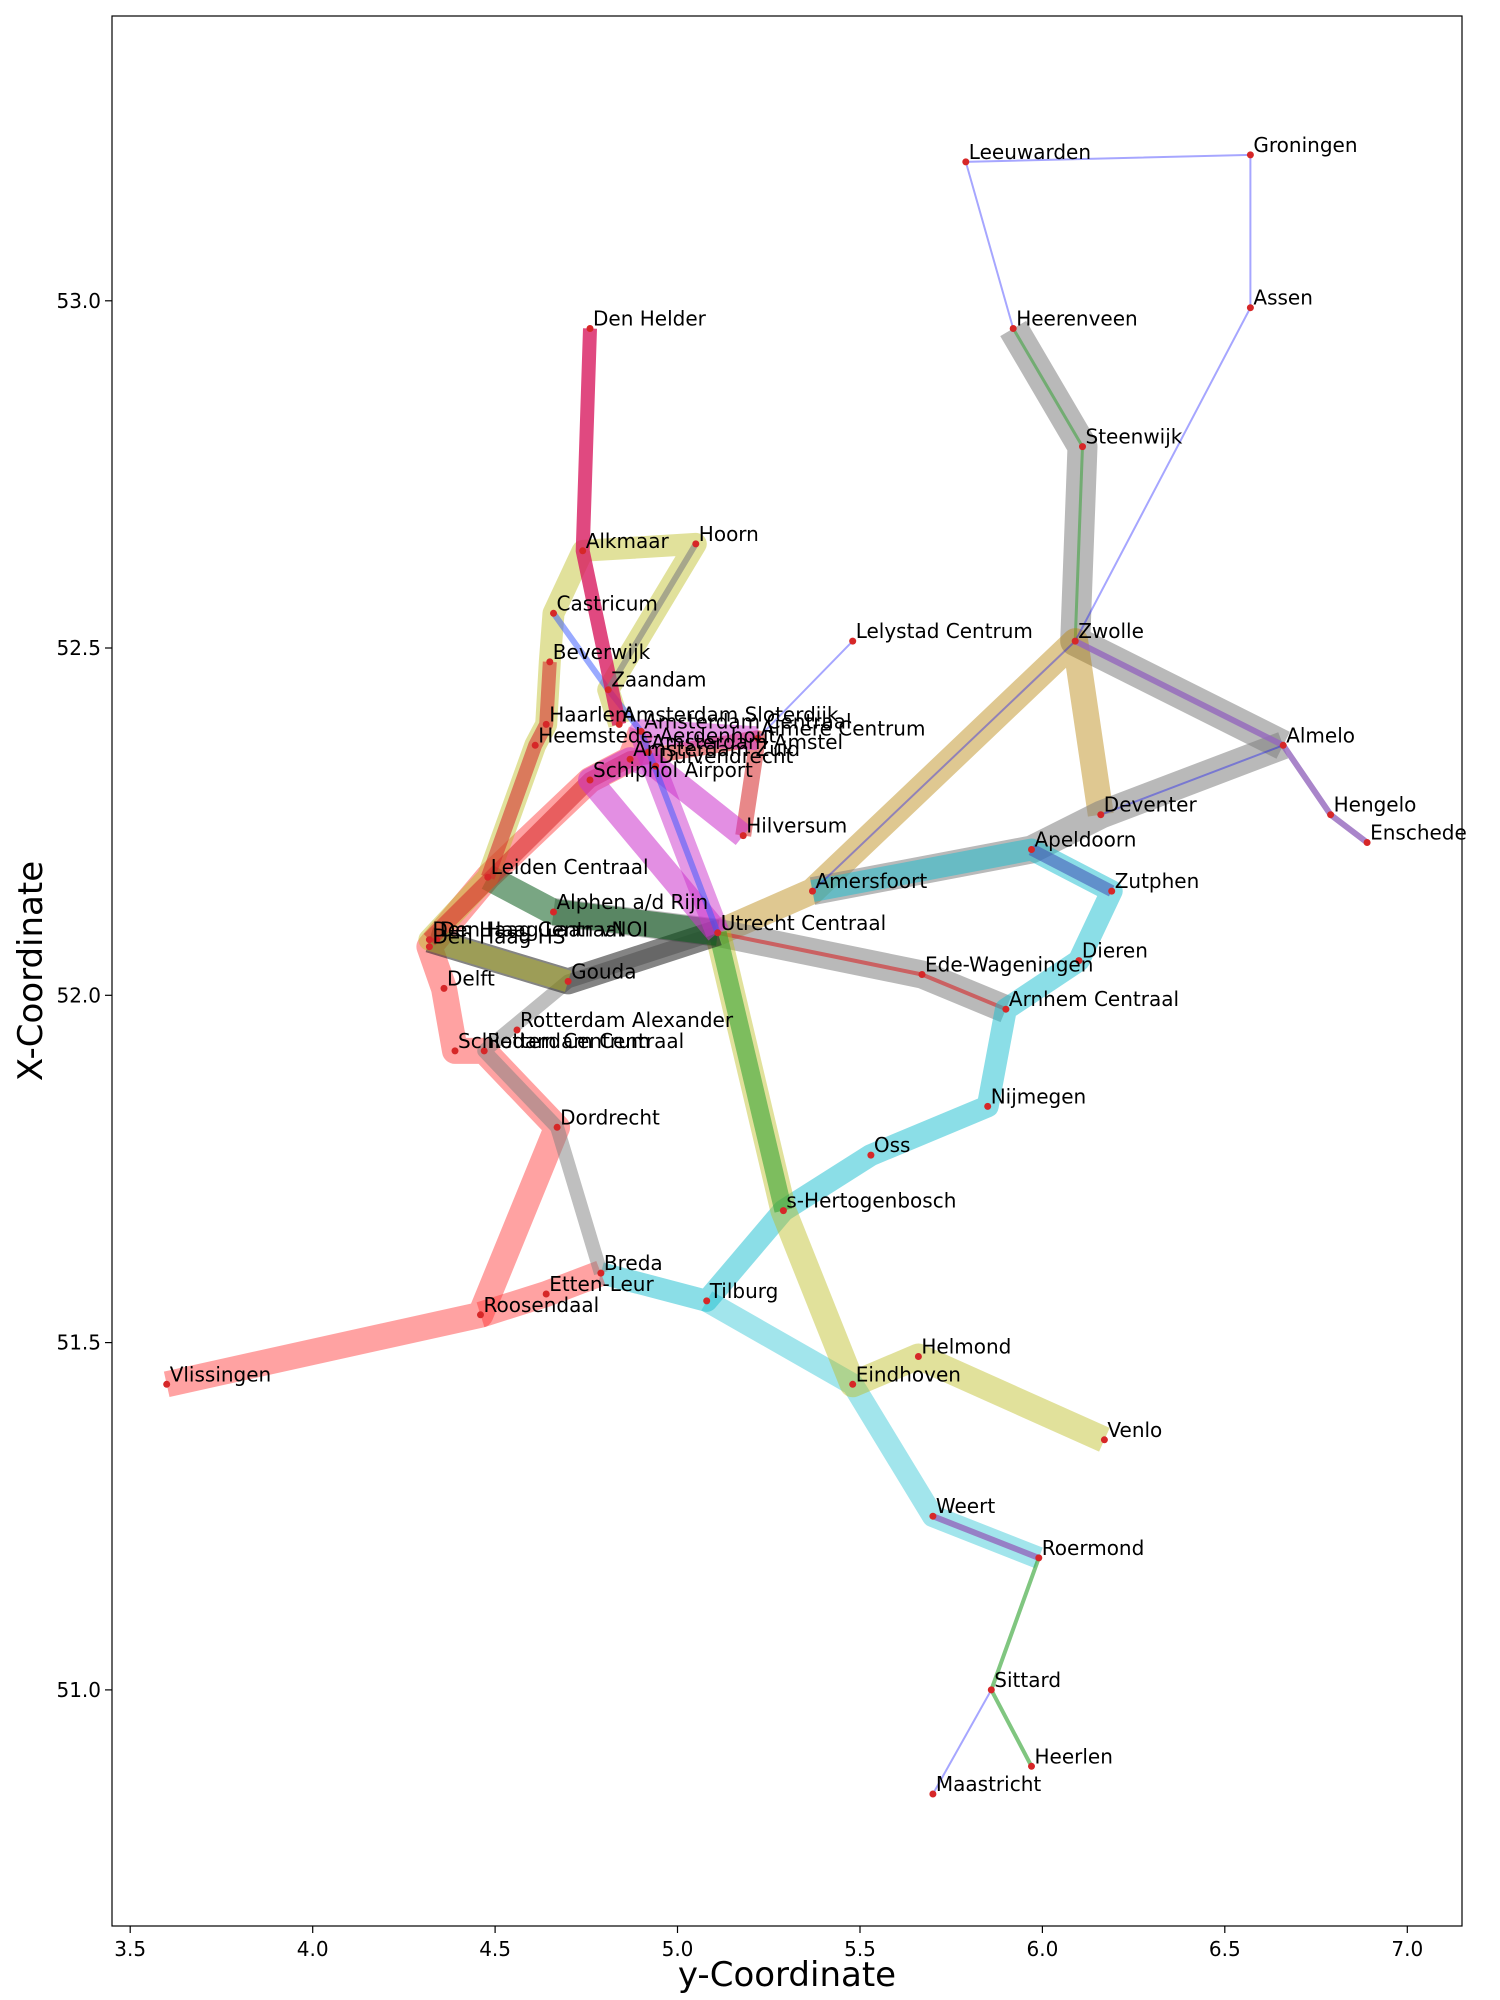  Describe the element at coordinates (853, 641) in the screenshot. I see `station-marker-lelystad-centrum` at that location.